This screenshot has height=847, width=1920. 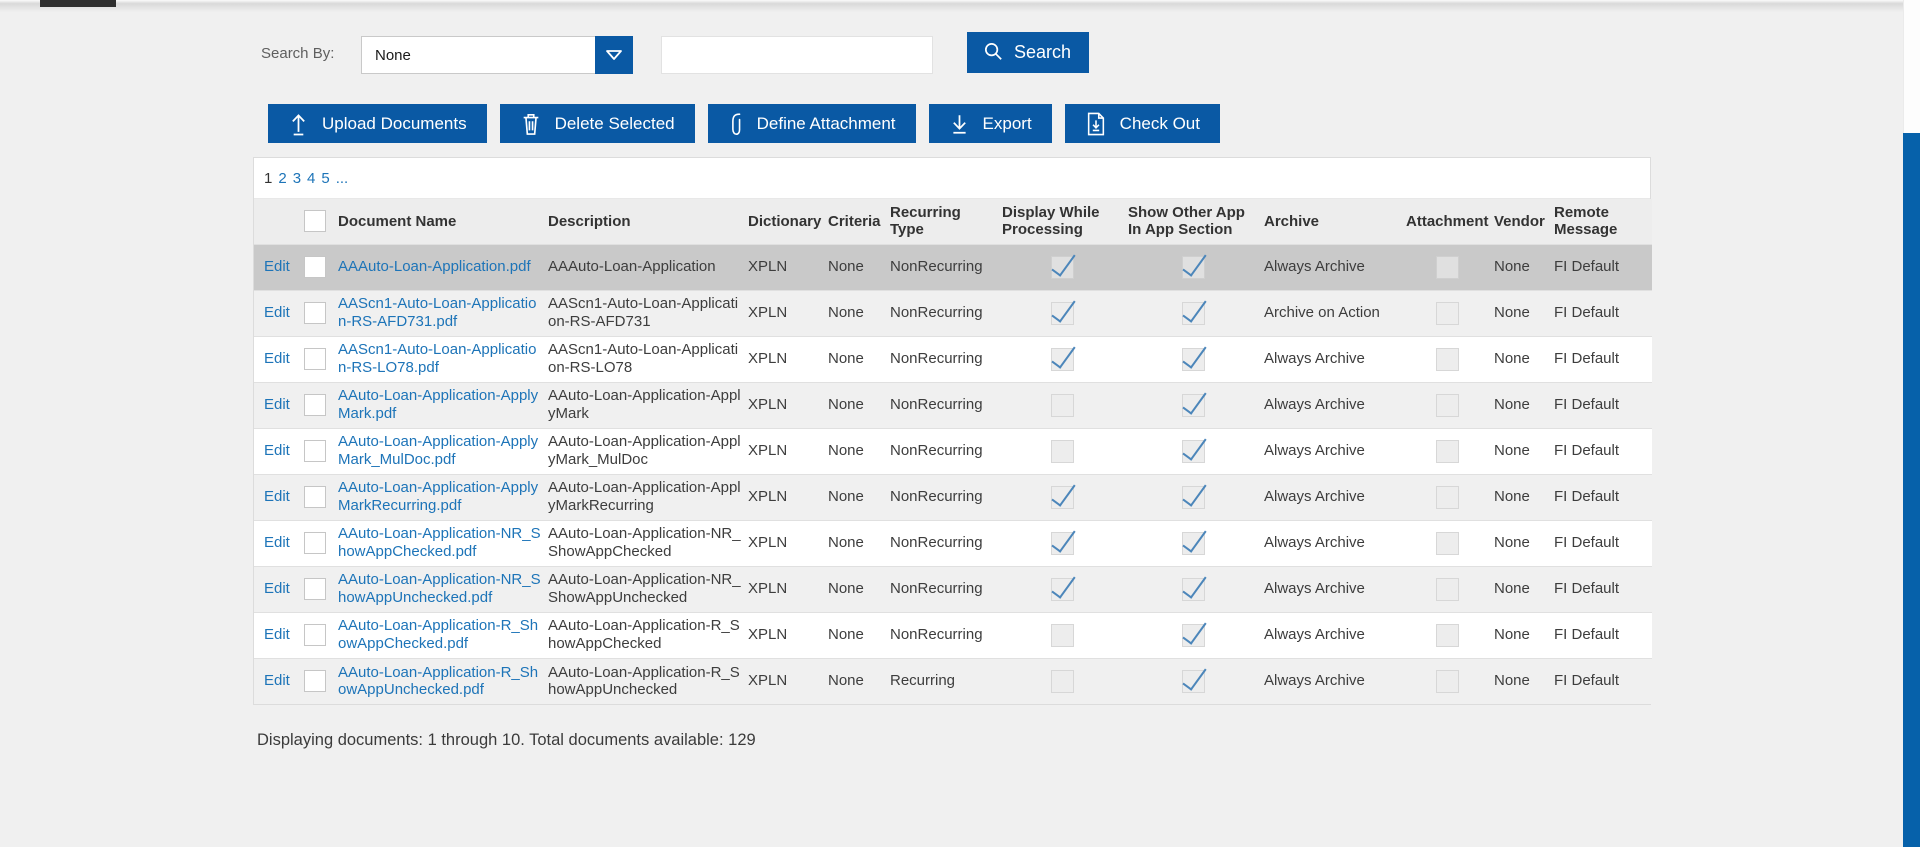 I want to click on upload-icon, so click(x=298, y=124).